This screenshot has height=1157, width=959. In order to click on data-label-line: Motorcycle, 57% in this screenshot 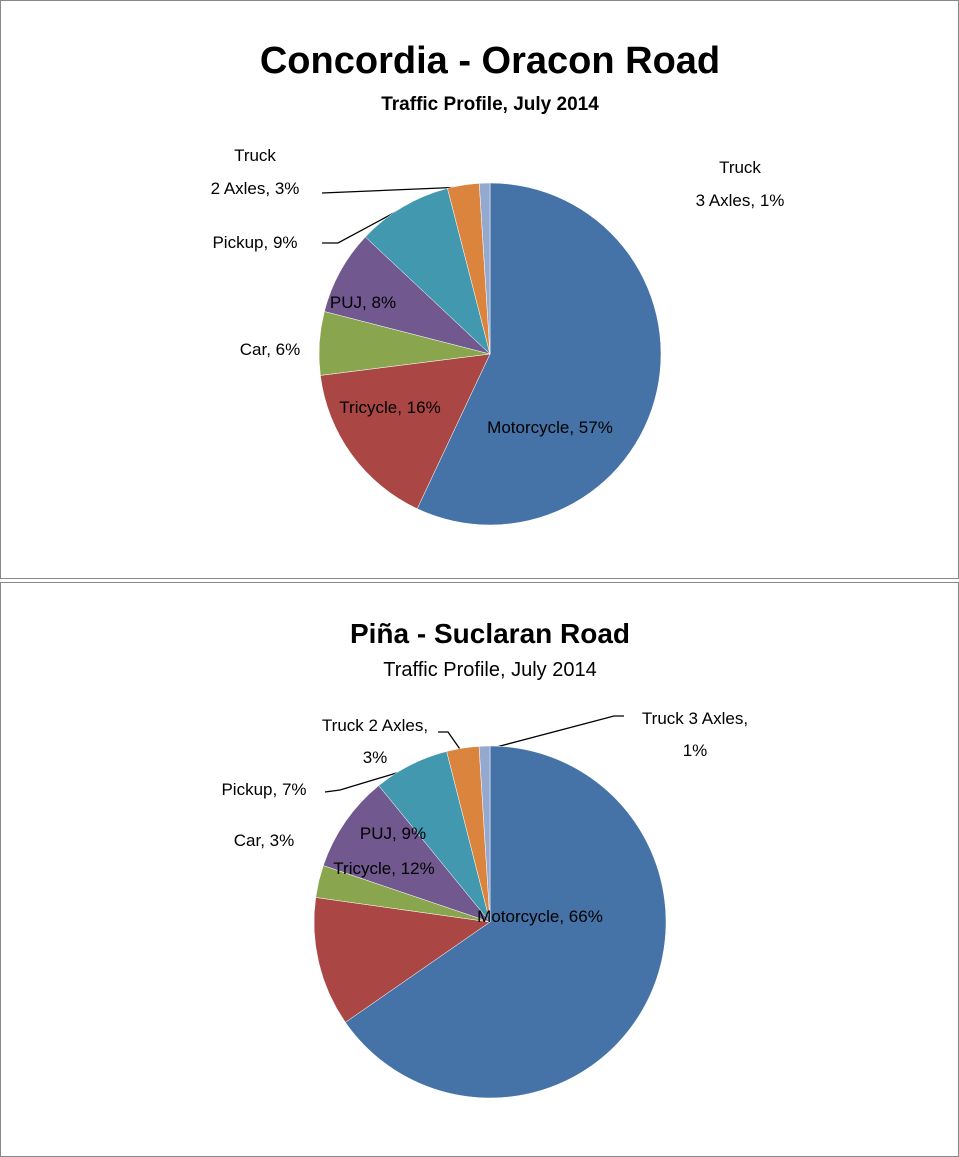, I will do `click(550, 427)`.